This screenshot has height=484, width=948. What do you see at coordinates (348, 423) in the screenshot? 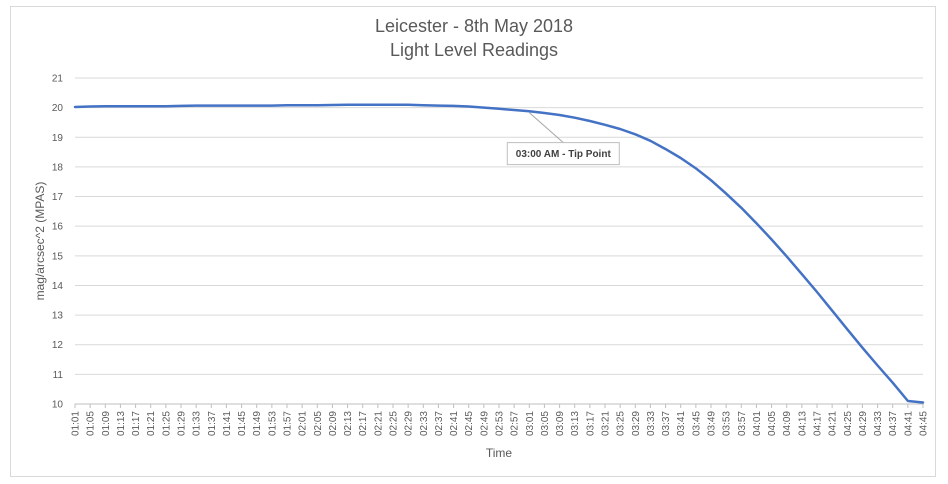
I see `x-tick-label: 02:13` at bounding box center [348, 423].